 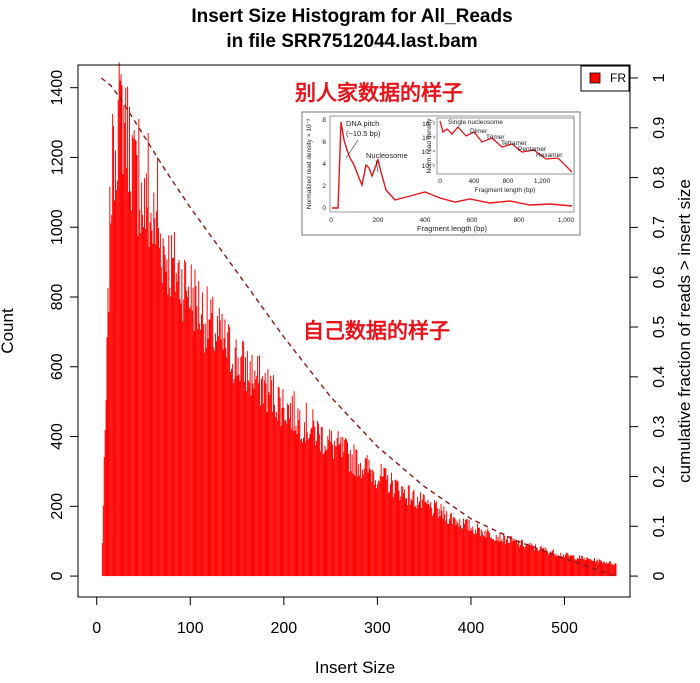 I want to click on y-tick-label: 1200, so click(x=57, y=158).